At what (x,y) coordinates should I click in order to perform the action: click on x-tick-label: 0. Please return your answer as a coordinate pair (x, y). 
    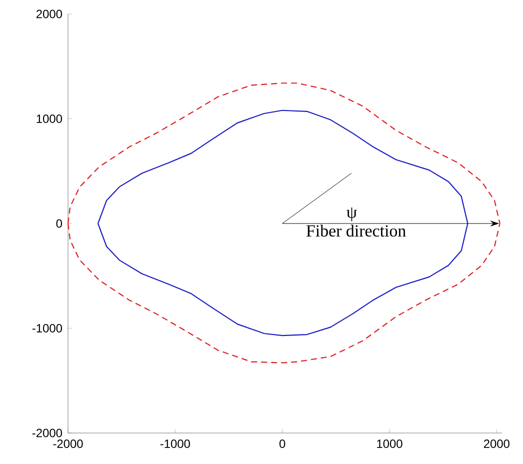
    Looking at the image, I should click on (282, 444).